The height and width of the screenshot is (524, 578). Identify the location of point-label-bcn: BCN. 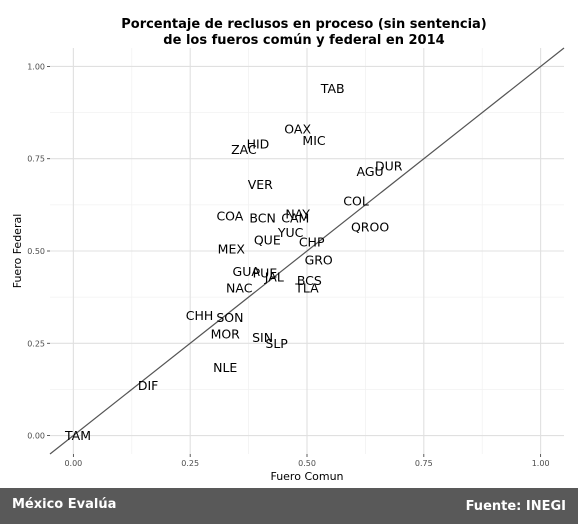
(262, 217).